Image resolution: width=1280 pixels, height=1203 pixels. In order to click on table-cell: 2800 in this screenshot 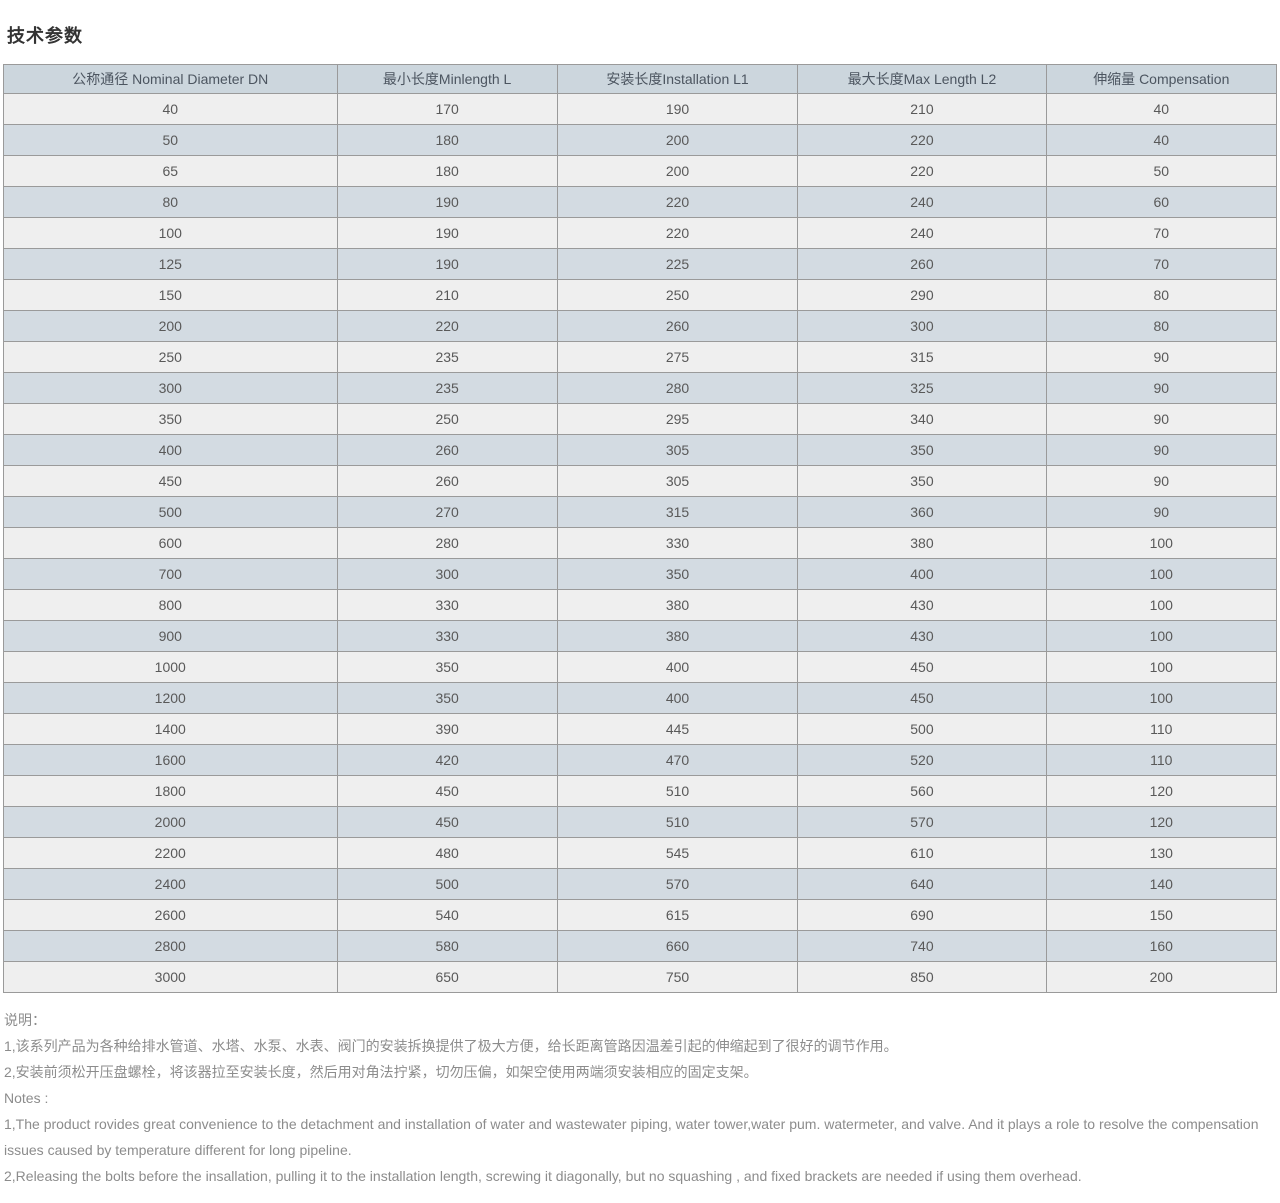, I will do `click(170, 946)`.